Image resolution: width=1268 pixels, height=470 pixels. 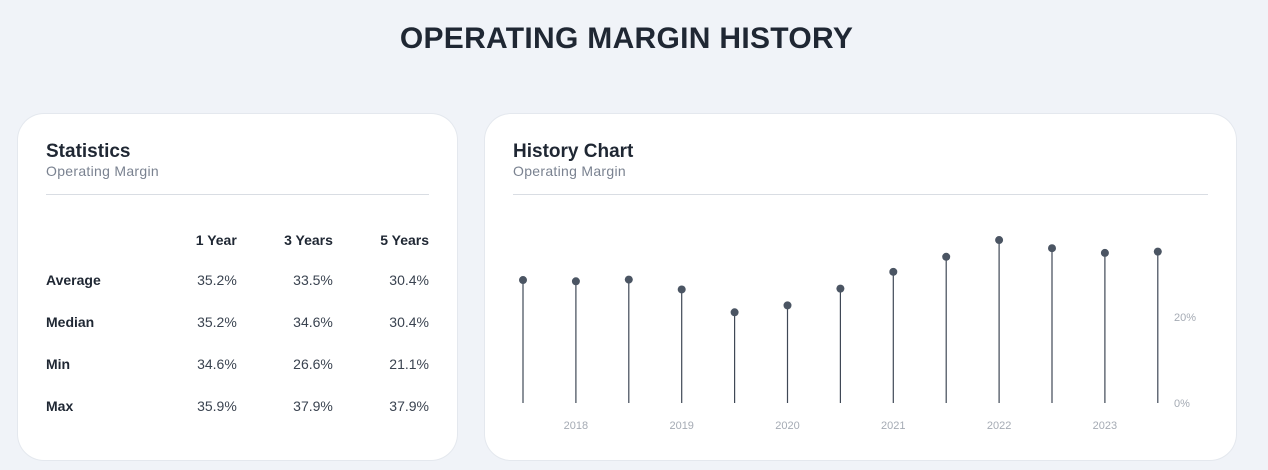 I want to click on row-label: Average, so click(x=73, y=280).